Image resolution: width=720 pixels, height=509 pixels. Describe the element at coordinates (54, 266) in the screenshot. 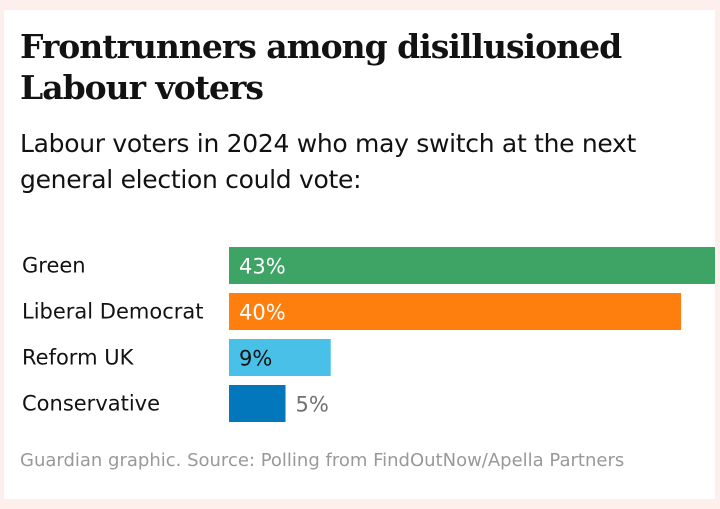

I see `category-label: Green` at that location.